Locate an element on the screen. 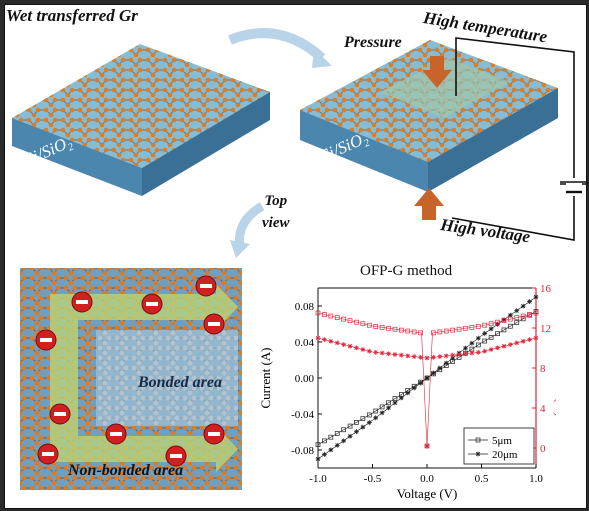  y-axis-label: Current (A) is located at coordinates (265, 377).